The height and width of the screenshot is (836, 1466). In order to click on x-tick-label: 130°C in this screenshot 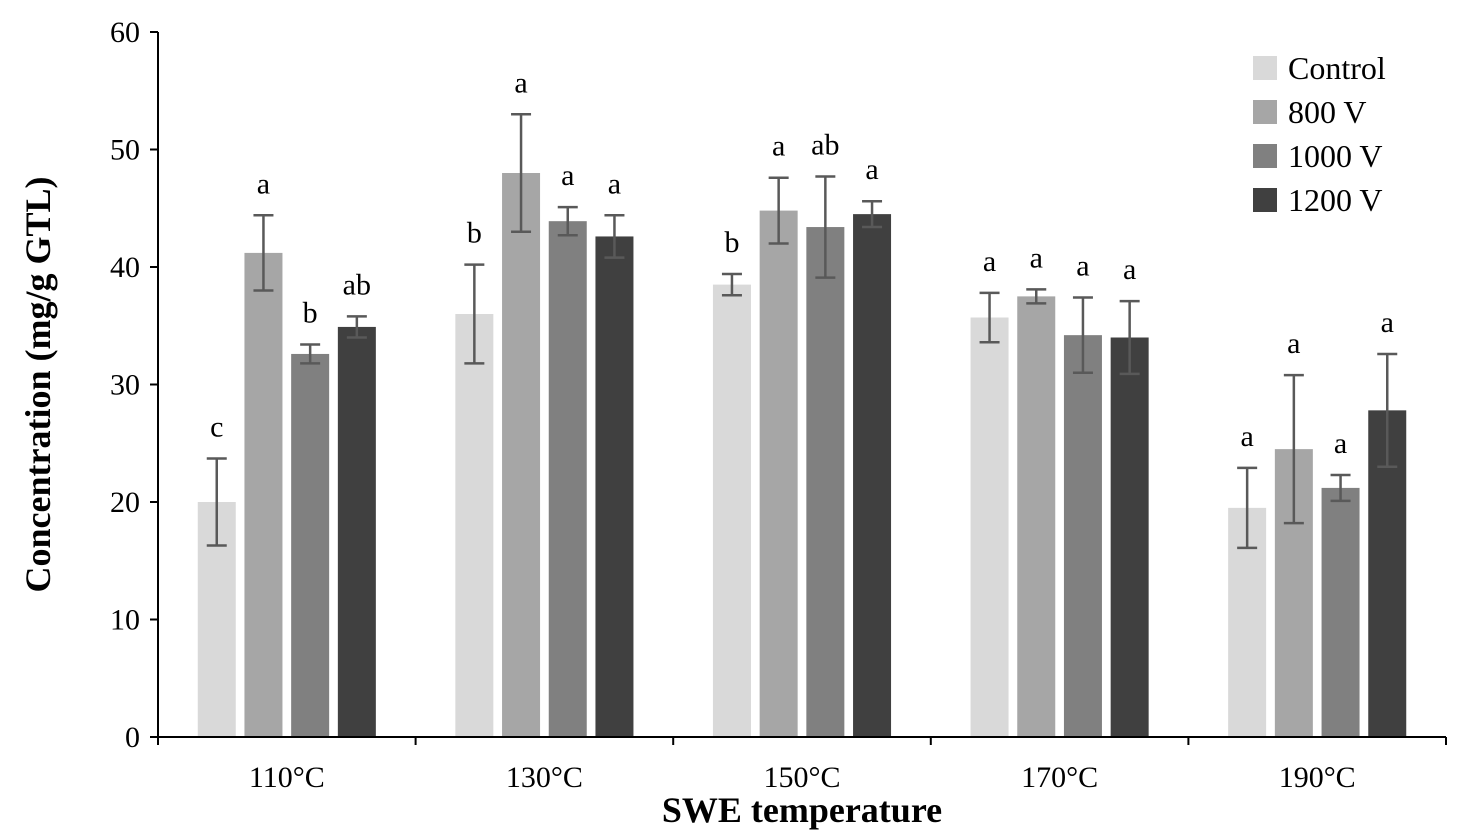, I will do `click(544, 777)`.